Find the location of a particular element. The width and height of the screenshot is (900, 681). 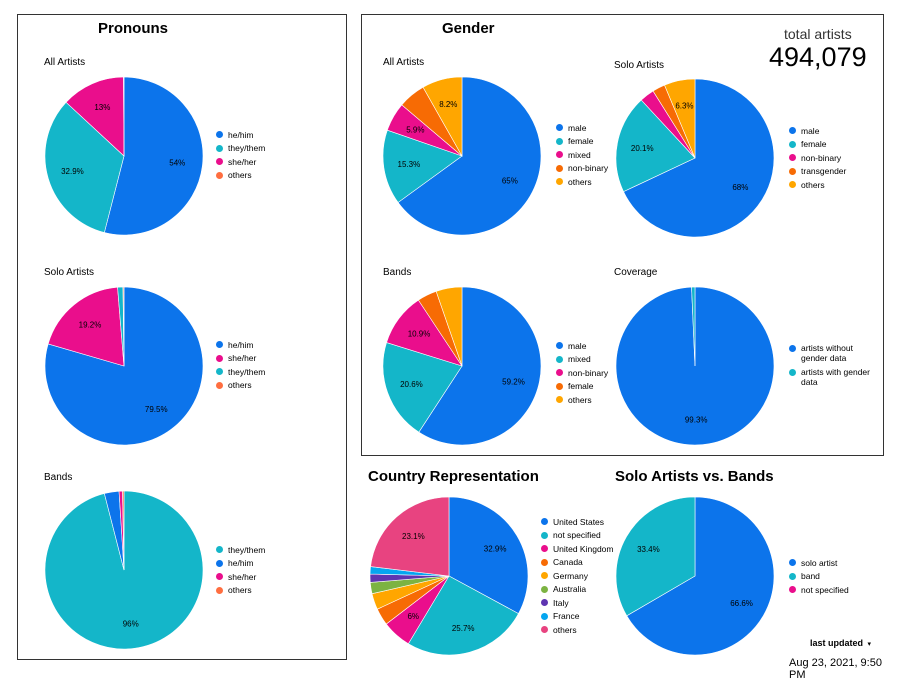

legend-item: Canada is located at coordinates (577, 563).